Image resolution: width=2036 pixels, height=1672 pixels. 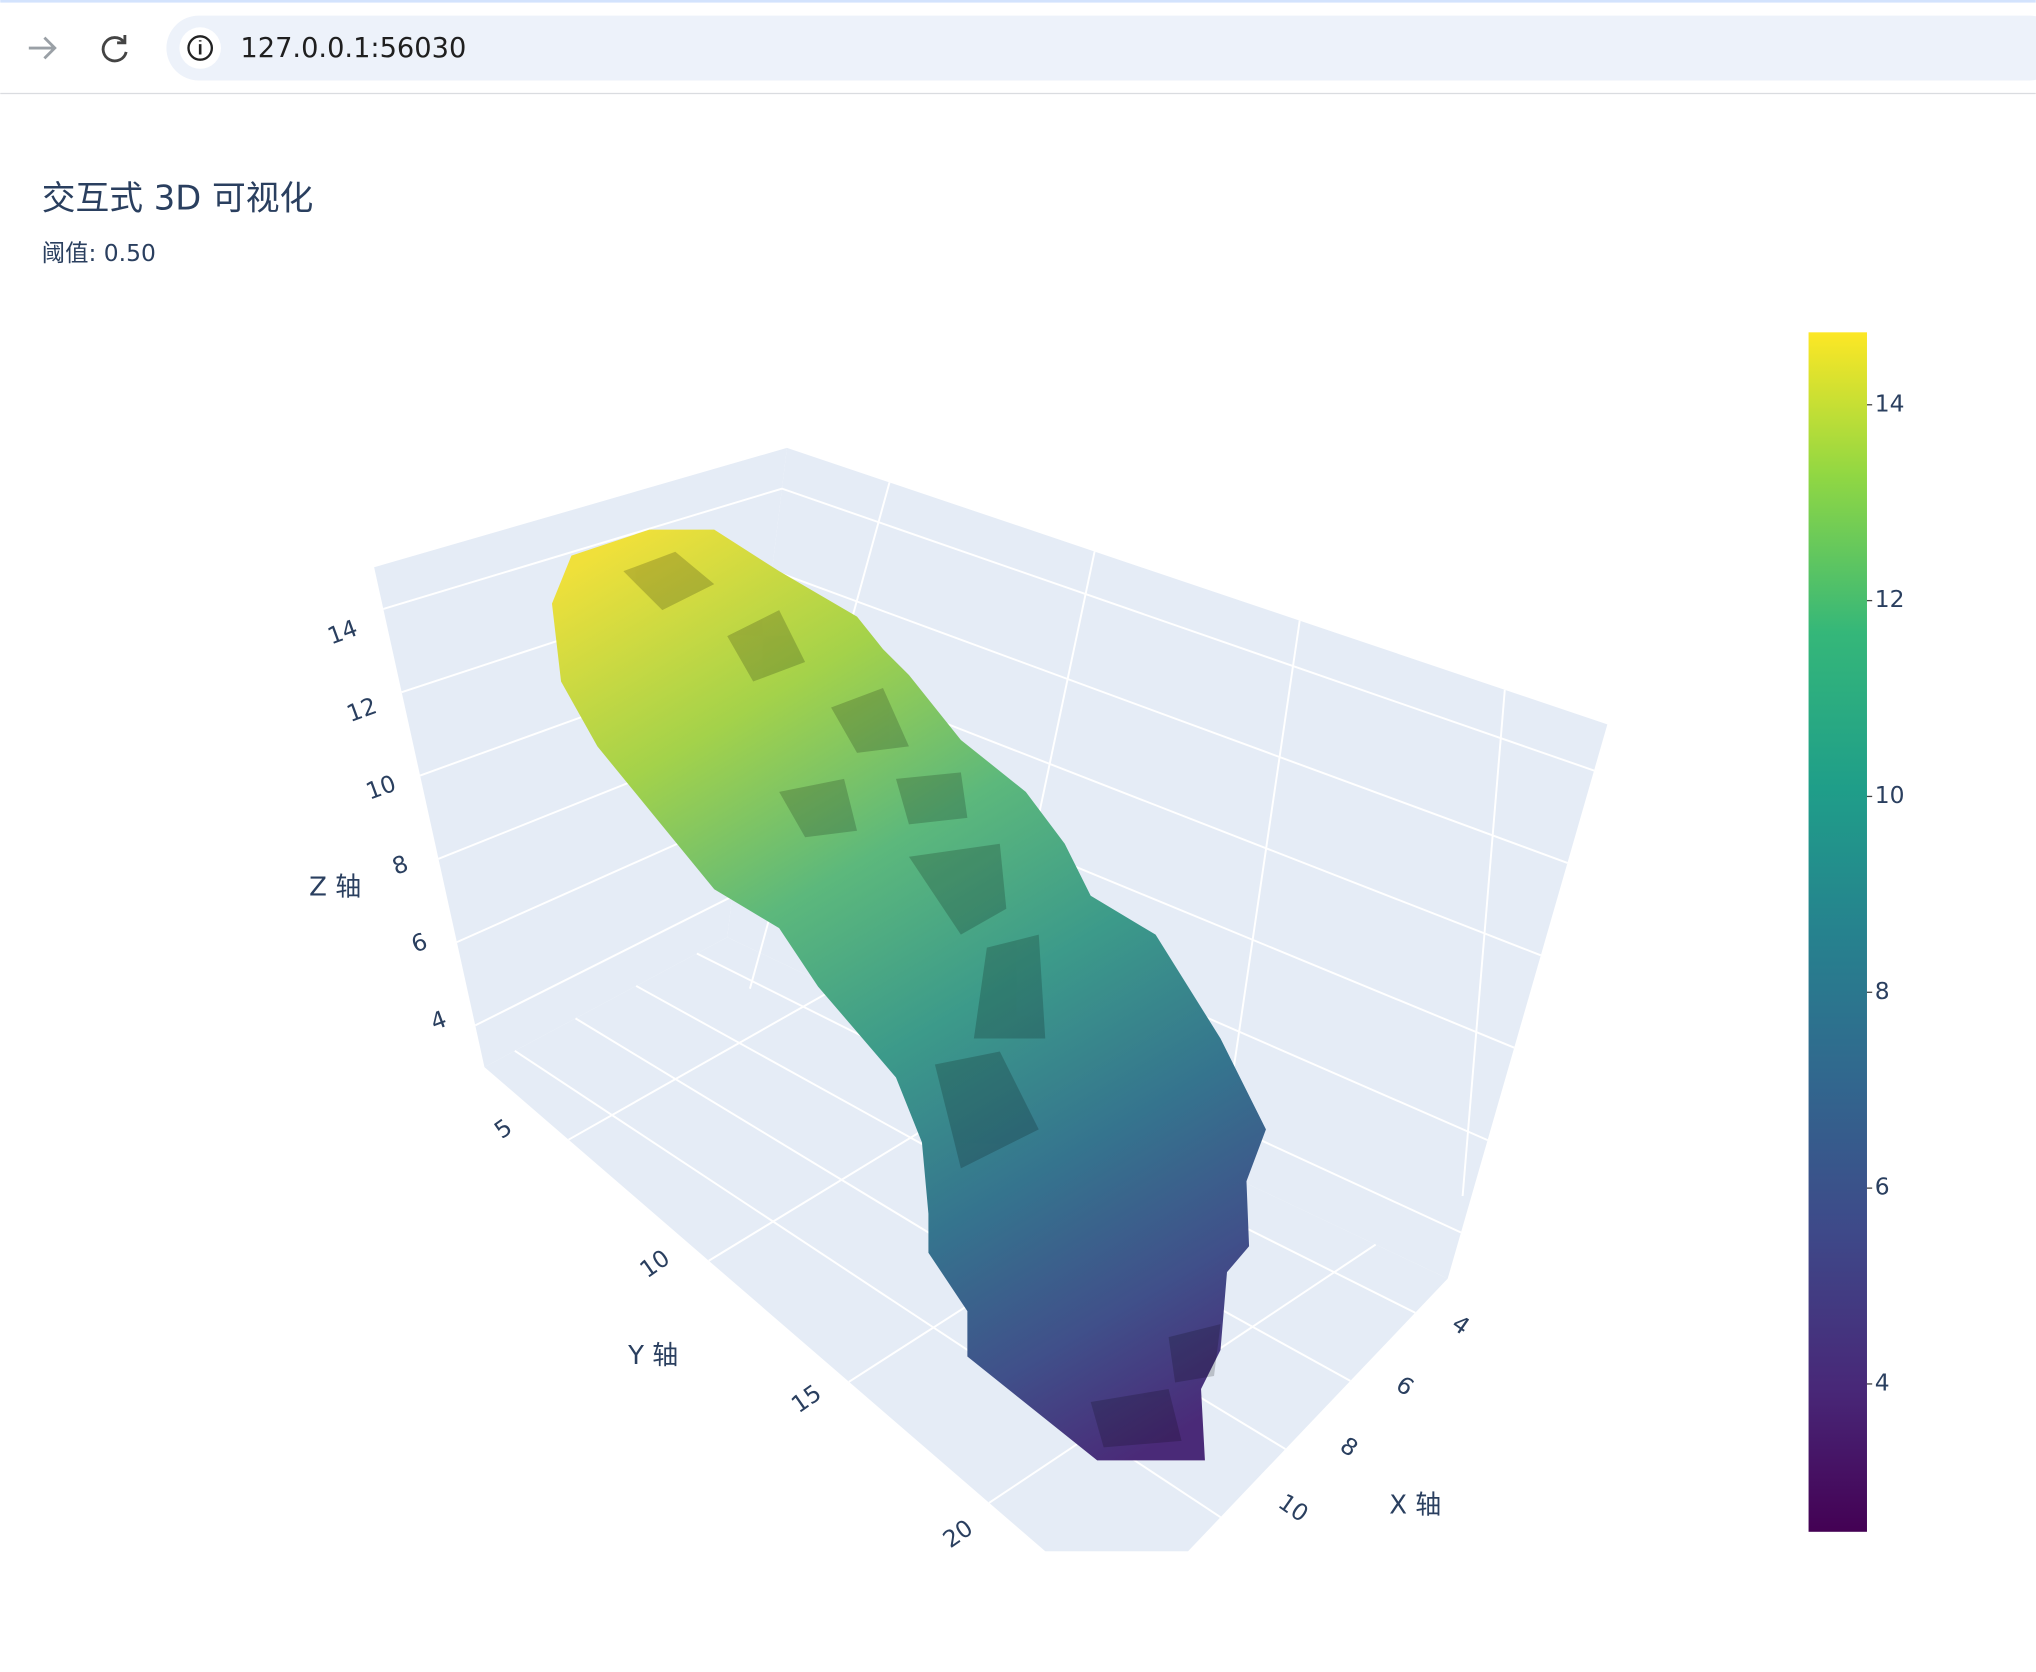 What do you see at coordinates (420, 942) in the screenshot?
I see `z-tick-label: 6` at bounding box center [420, 942].